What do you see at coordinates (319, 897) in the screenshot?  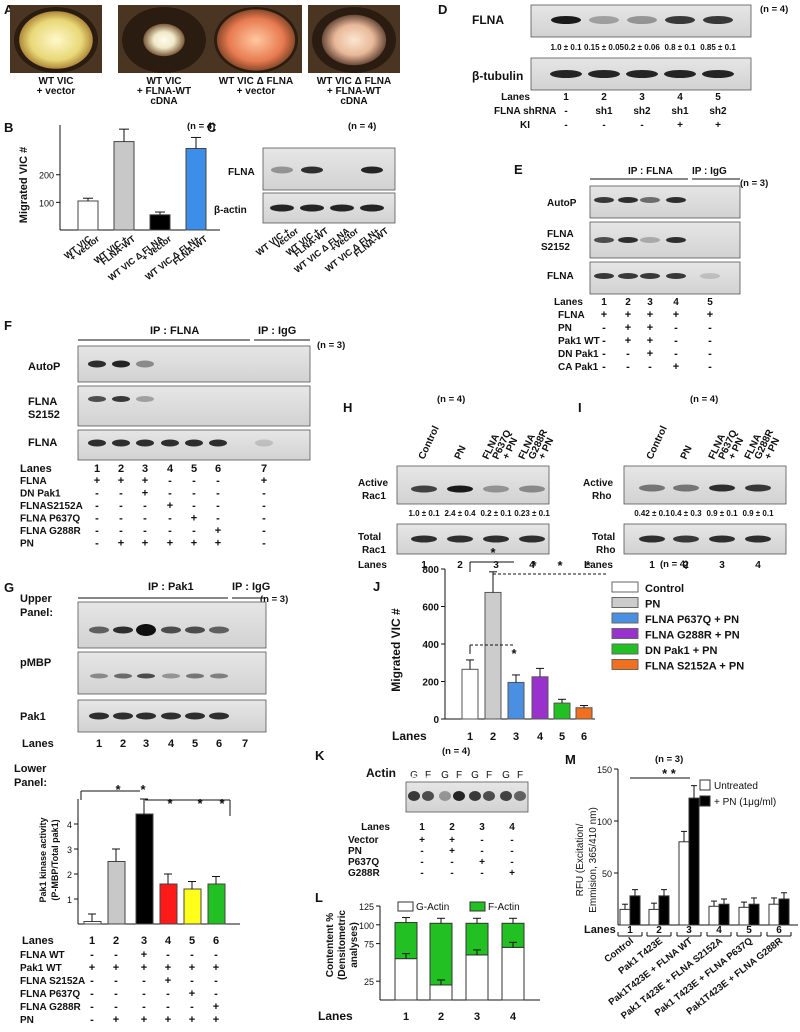 I see `panel-letter-L: L` at bounding box center [319, 897].